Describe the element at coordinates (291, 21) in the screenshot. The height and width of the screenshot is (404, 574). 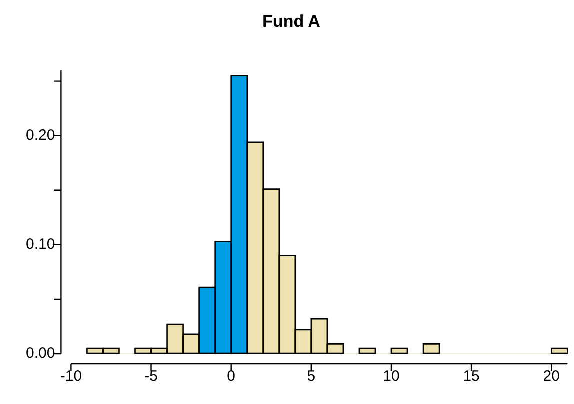
I see `chart-title: Fund A` at that location.